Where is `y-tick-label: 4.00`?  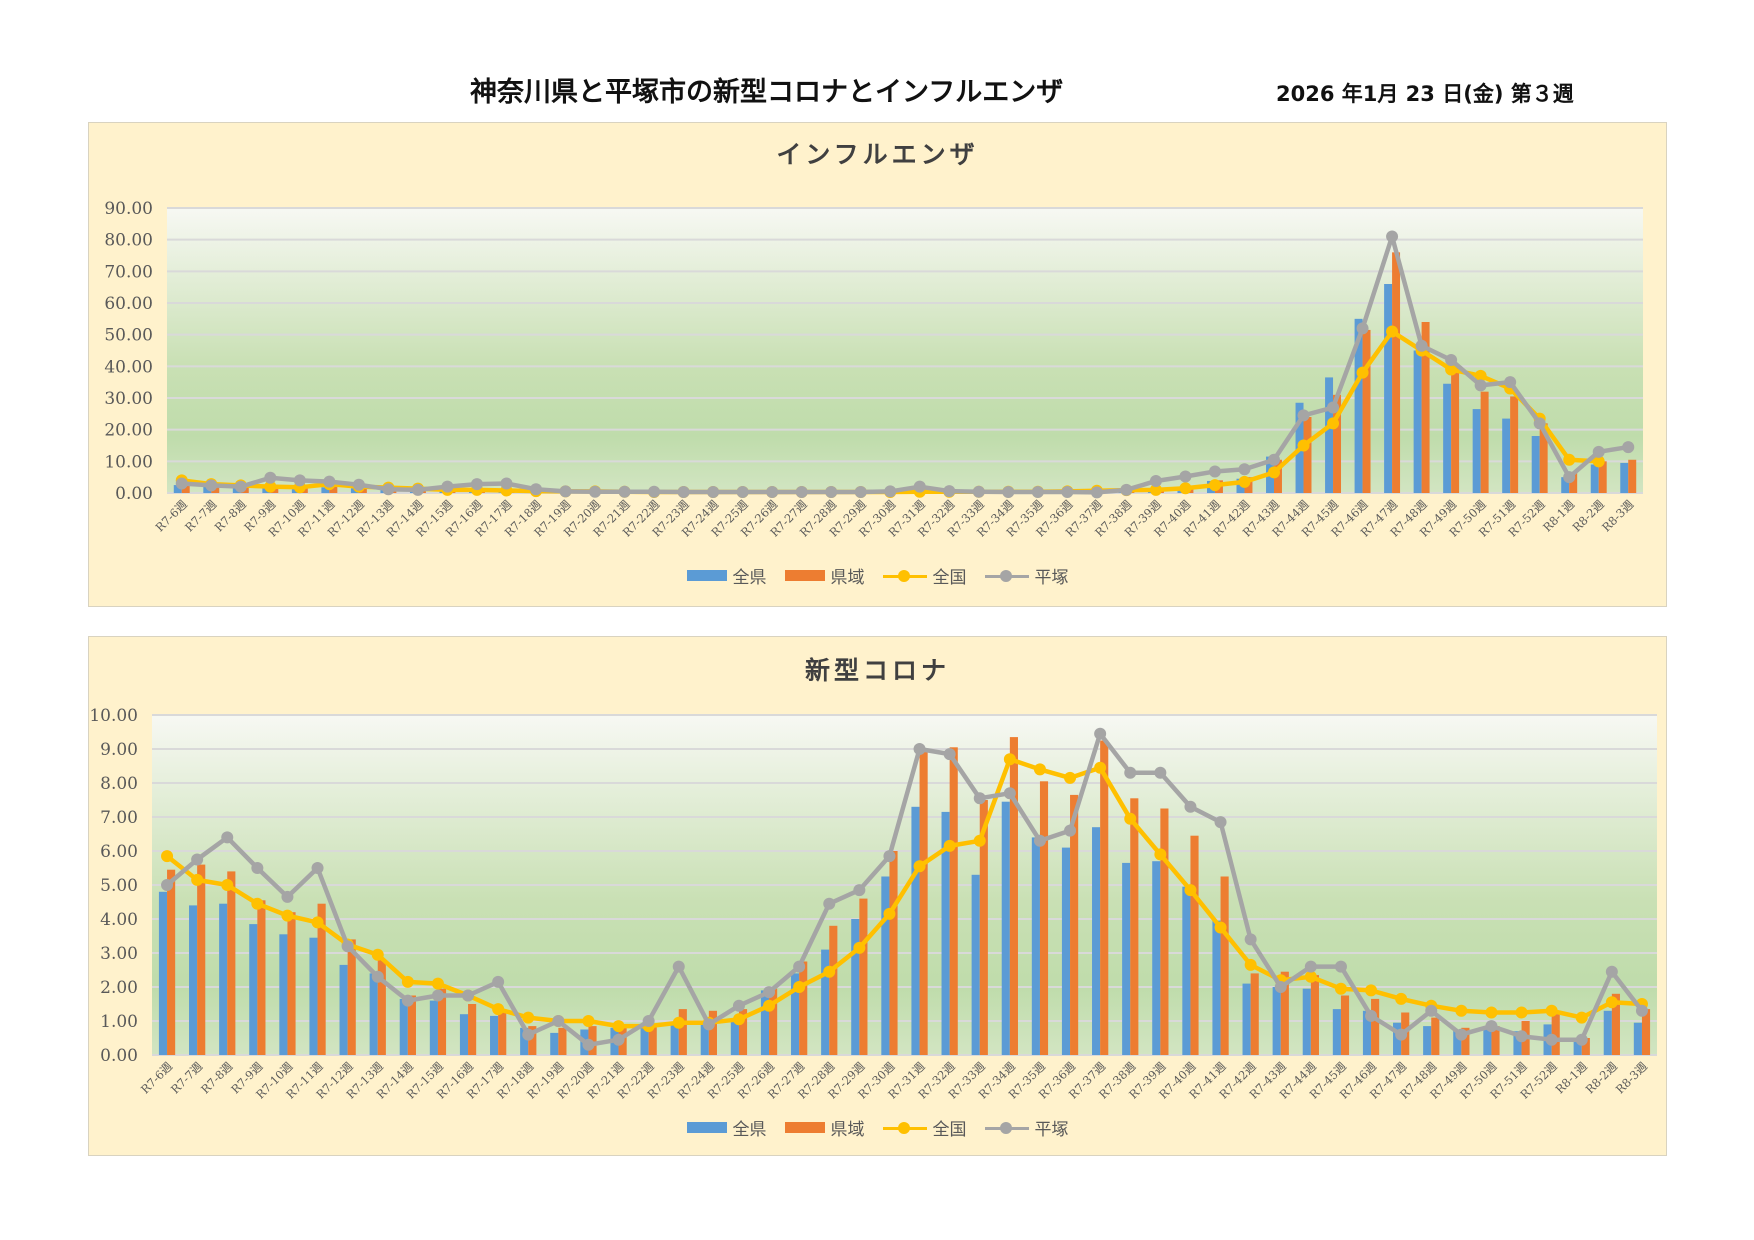
y-tick-label: 4.00 is located at coordinates (119, 920).